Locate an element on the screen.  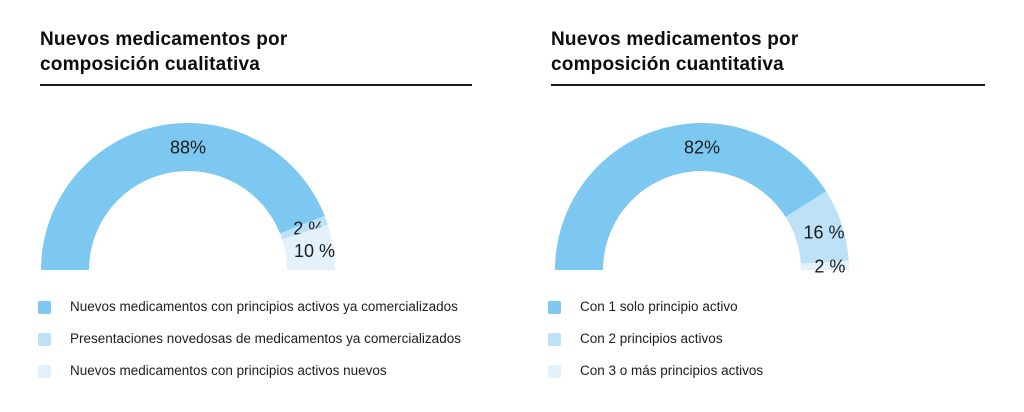
half-donut-chart-cualitativa: 88%2 %10 % is located at coordinates (188, 196).